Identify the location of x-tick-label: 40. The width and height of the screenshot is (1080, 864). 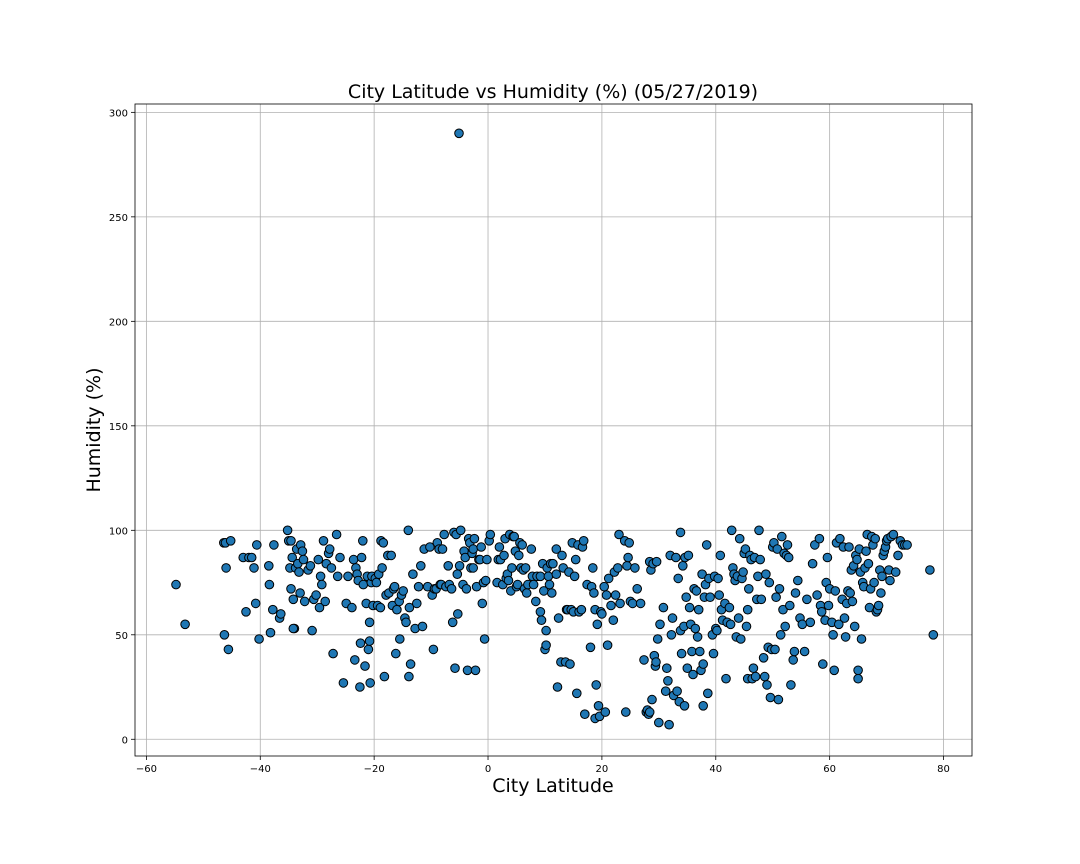
(715, 769).